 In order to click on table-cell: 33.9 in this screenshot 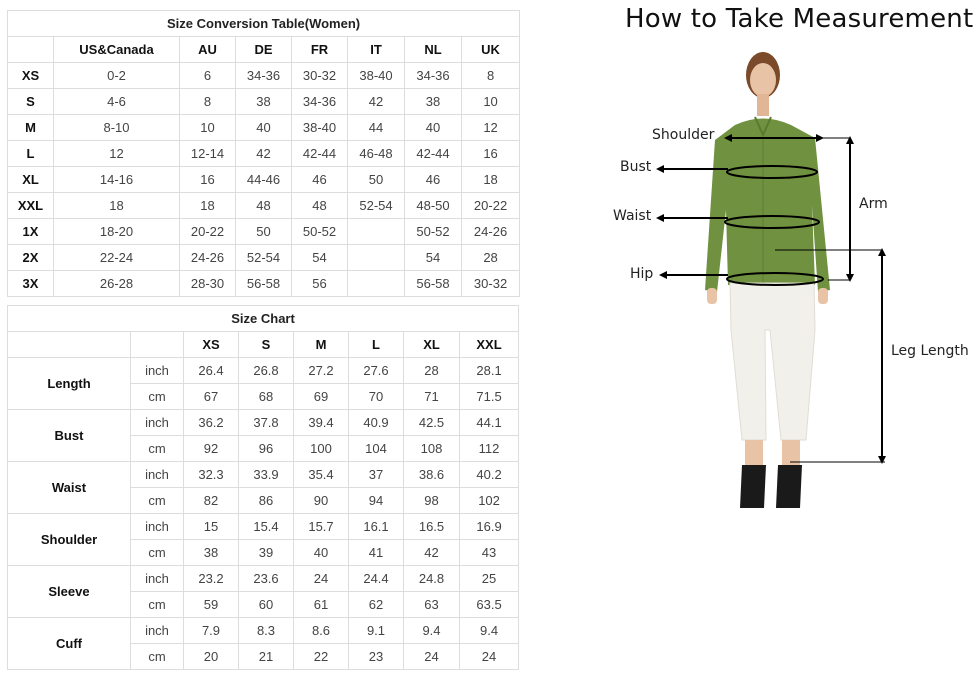, I will do `click(266, 474)`.